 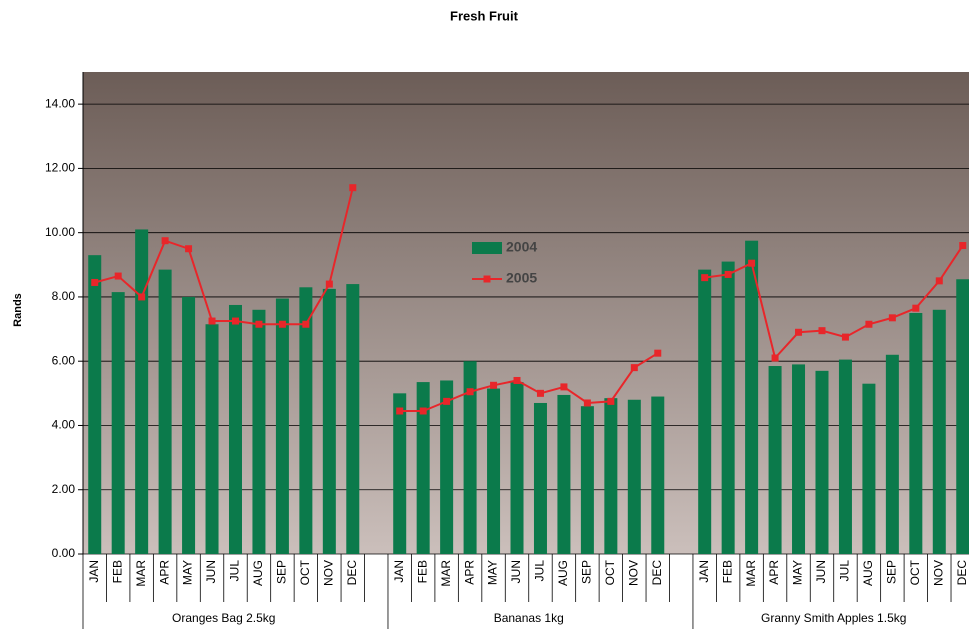 What do you see at coordinates (529, 382) in the screenshot?
I see `line` at bounding box center [529, 382].